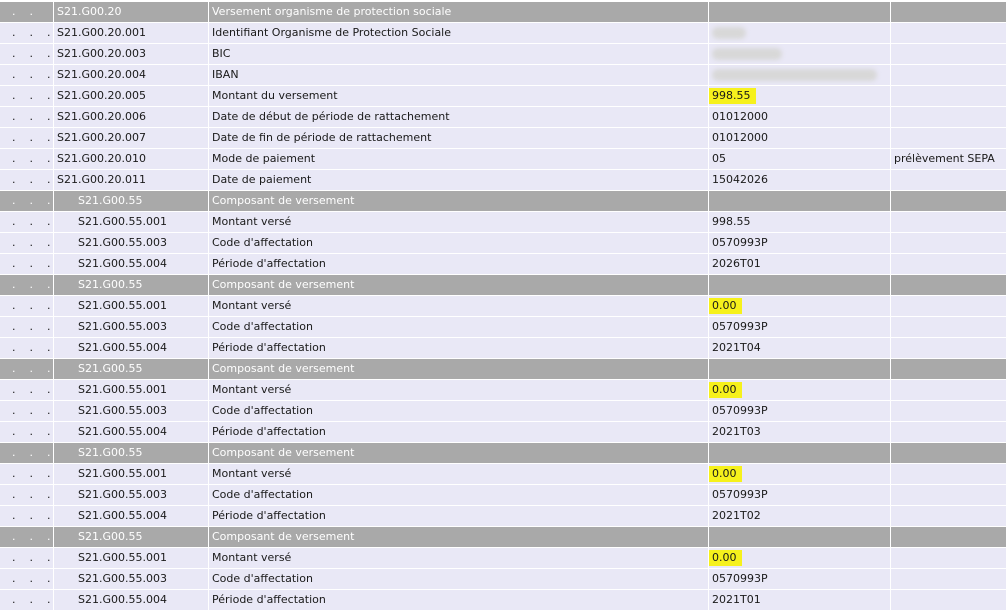 The width and height of the screenshot is (1006, 614). Describe the element at coordinates (131, 159) in the screenshot. I see `rubric-code: S21.G00.20.010` at that location.